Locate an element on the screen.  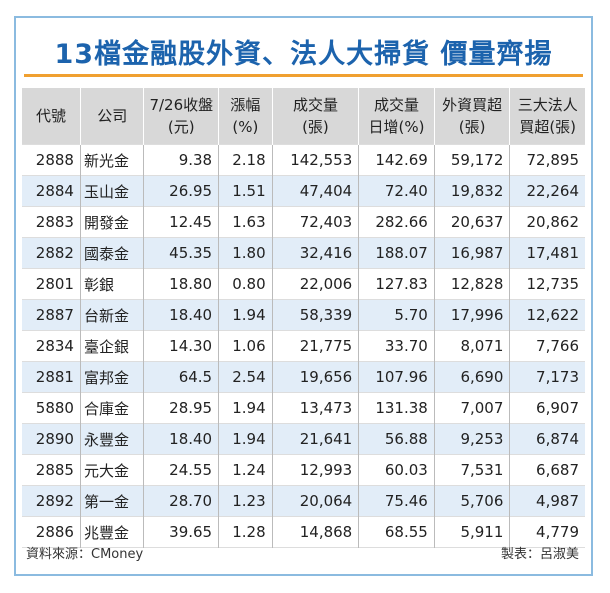
table-cell: 第一金 is located at coordinates (111, 501).